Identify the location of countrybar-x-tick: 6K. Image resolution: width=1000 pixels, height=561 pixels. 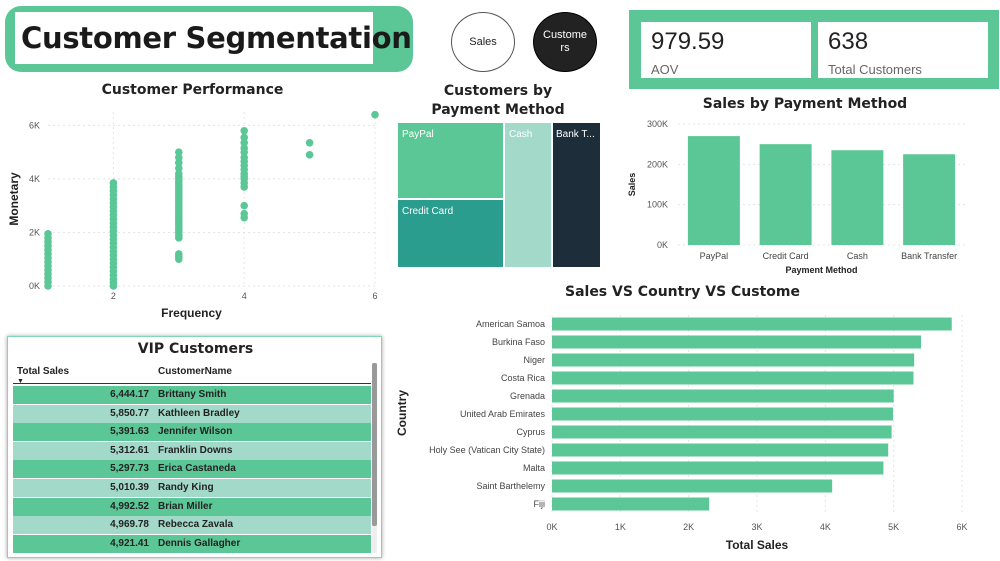
(961, 527).